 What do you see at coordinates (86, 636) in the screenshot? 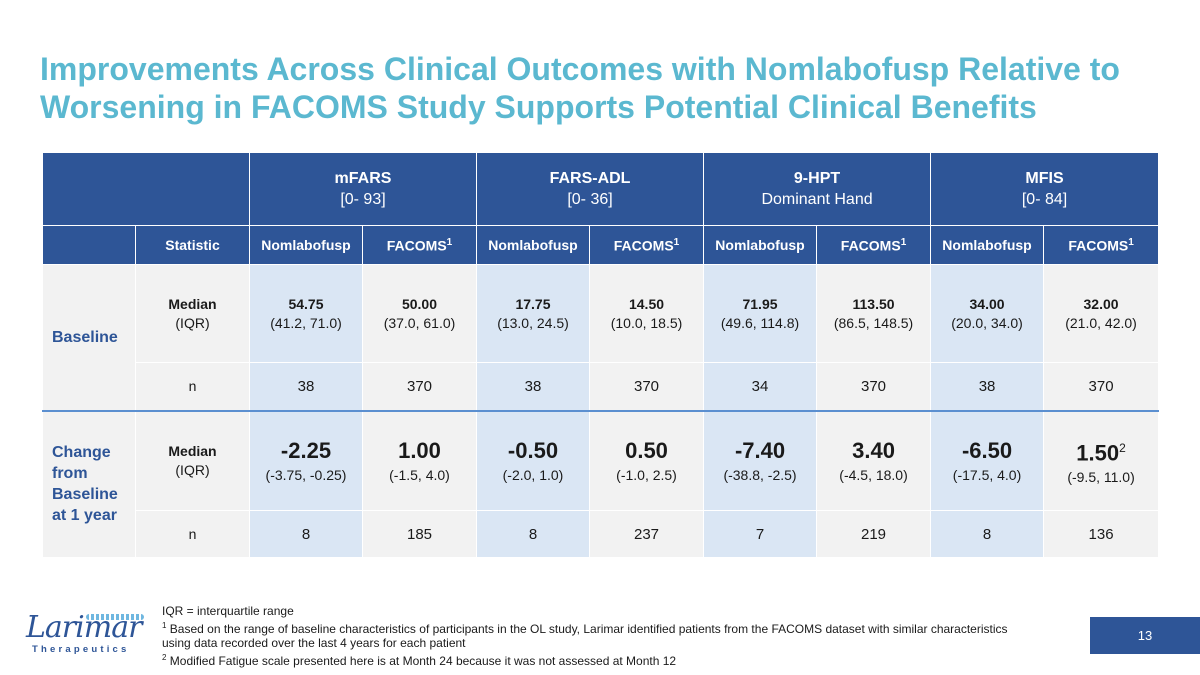
I see `larimar-logo: Larimar Therapeutics` at bounding box center [86, 636].